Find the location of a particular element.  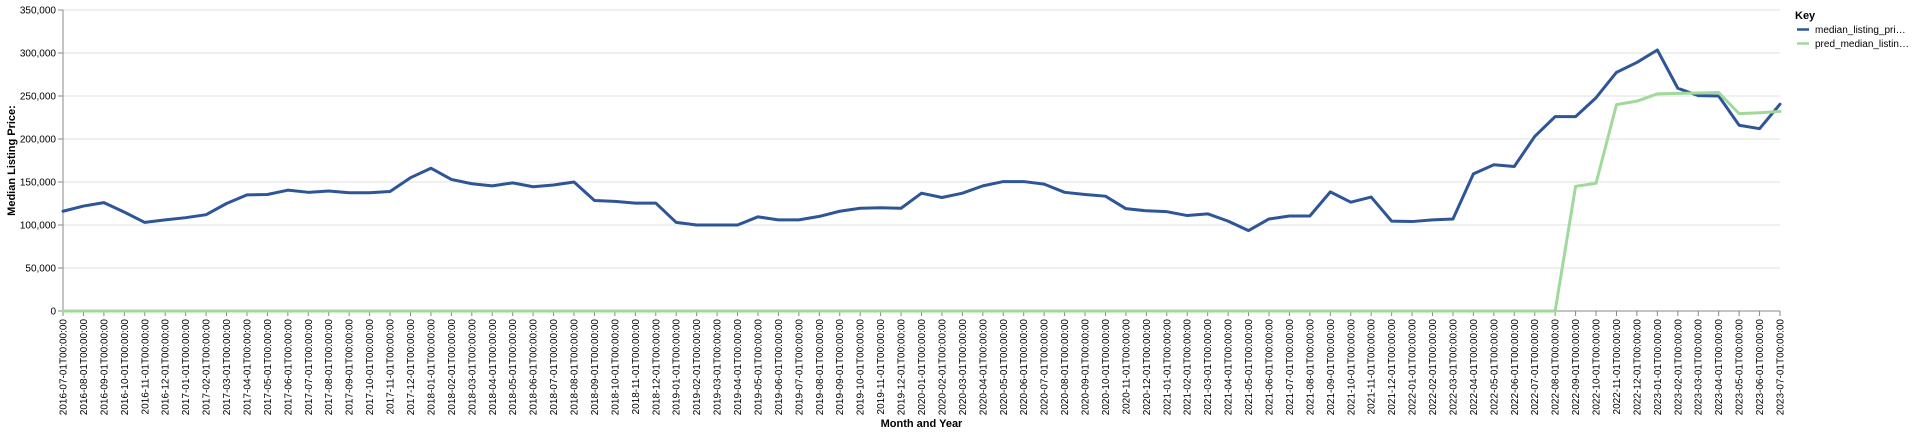

x-tick-label: 2017-02-01T00:00:00 is located at coordinates (207, 367).